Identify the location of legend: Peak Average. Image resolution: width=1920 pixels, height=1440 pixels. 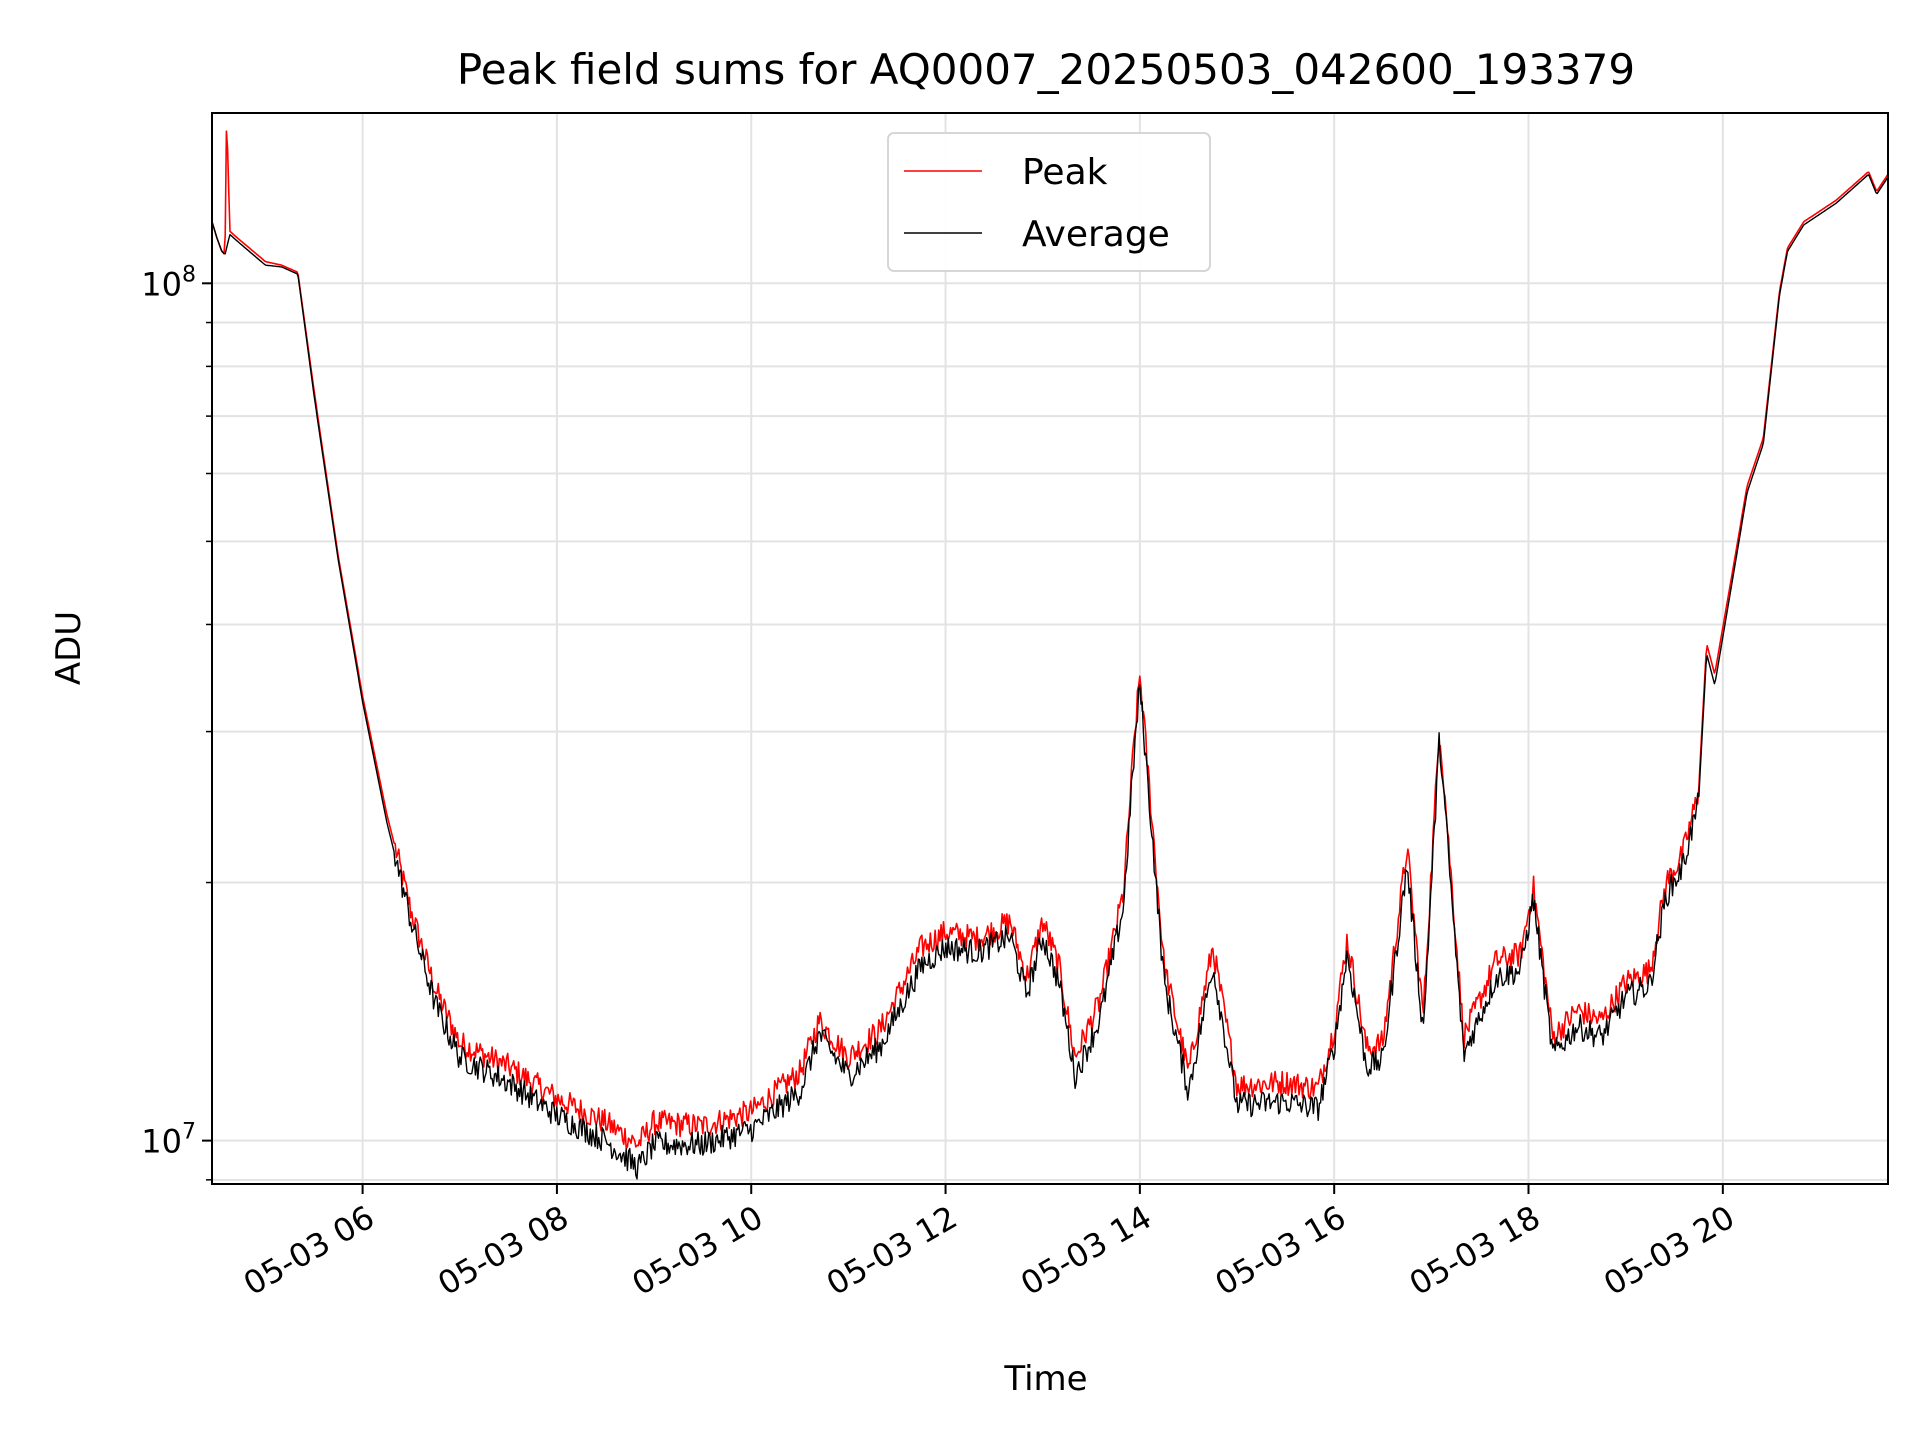
(1049, 202).